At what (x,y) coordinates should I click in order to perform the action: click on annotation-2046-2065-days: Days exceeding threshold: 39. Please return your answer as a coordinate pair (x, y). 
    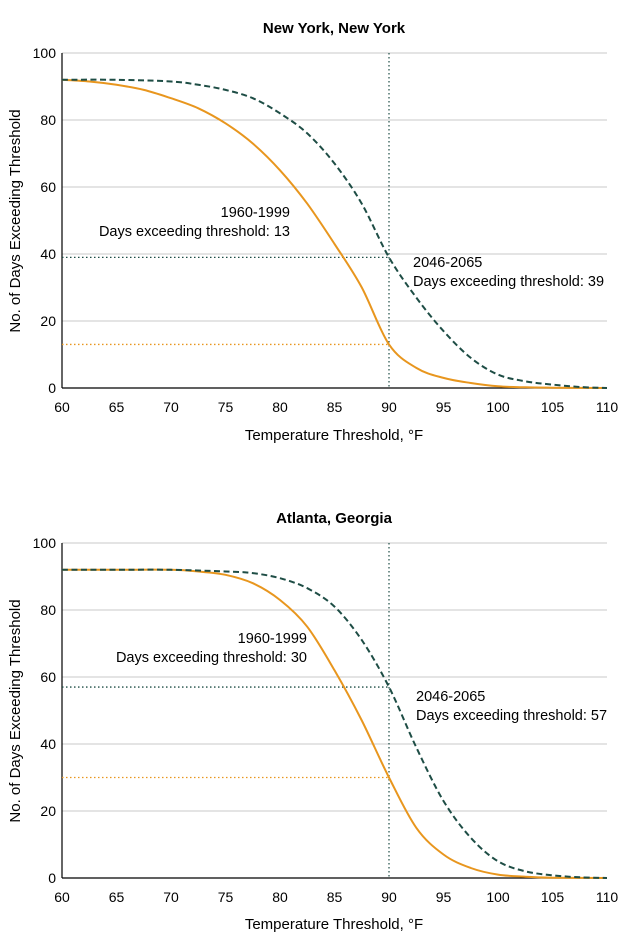
    Looking at the image, I should click on (508, 282).